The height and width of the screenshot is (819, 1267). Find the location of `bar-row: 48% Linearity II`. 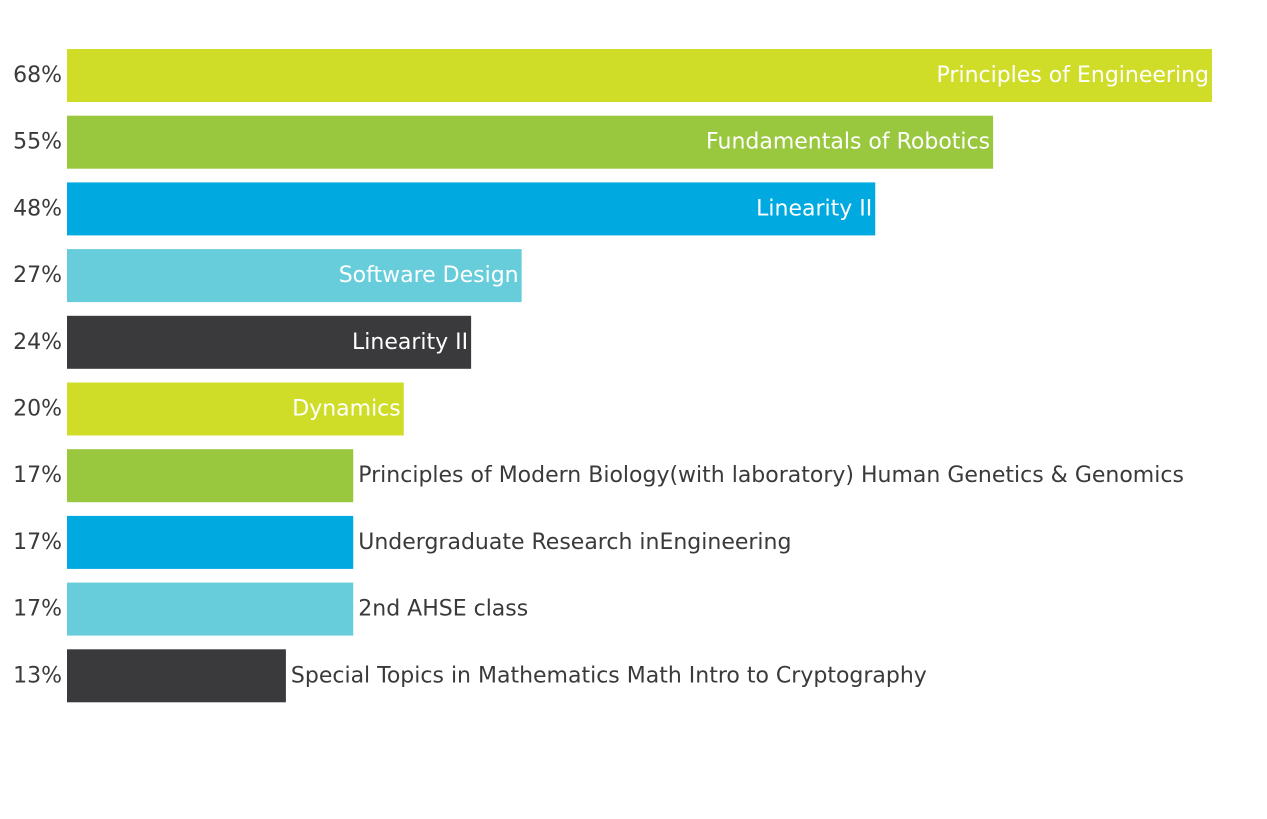

bar-row: 48% Linearity II is located at coordinates (444, 209).